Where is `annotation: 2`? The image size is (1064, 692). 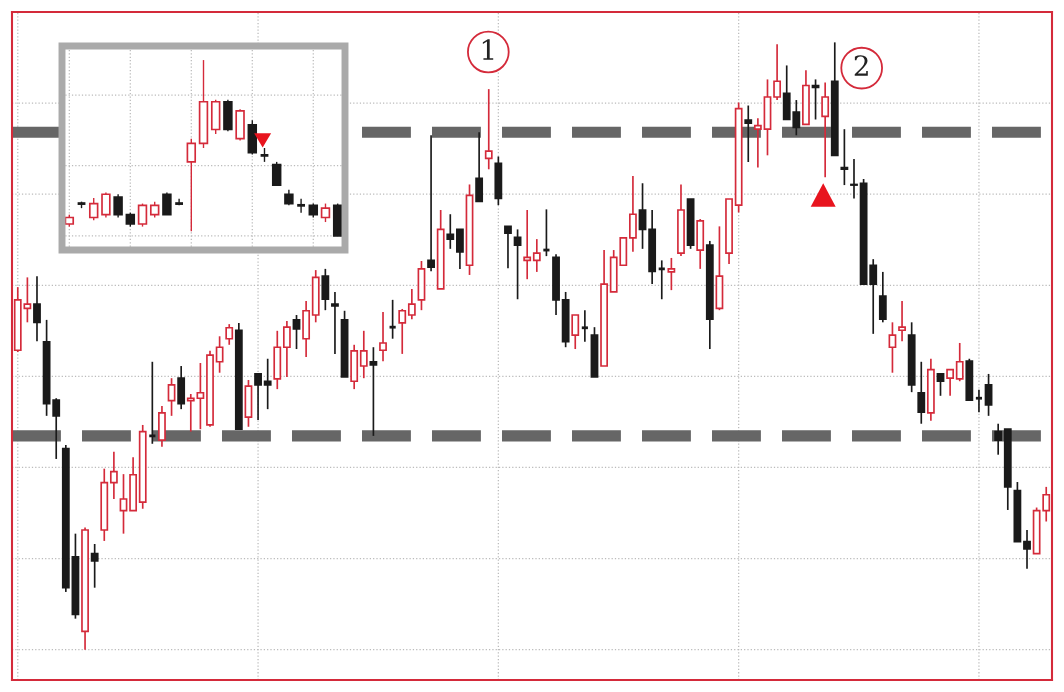 annotation: 2 is located at coordinates (861, 65).